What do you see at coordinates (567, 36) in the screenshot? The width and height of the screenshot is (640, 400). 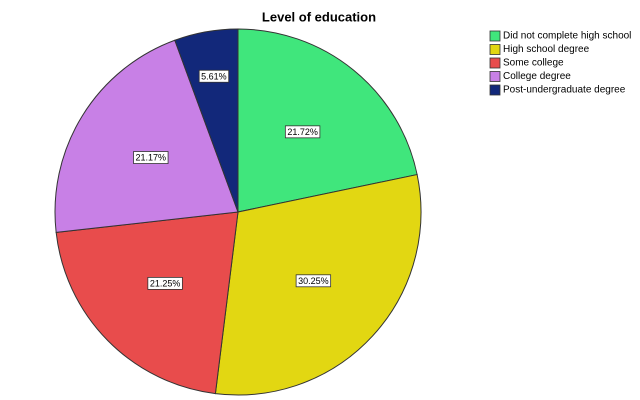 I see `legend-label: Did not complete high school` at bounding box center [567, 36].